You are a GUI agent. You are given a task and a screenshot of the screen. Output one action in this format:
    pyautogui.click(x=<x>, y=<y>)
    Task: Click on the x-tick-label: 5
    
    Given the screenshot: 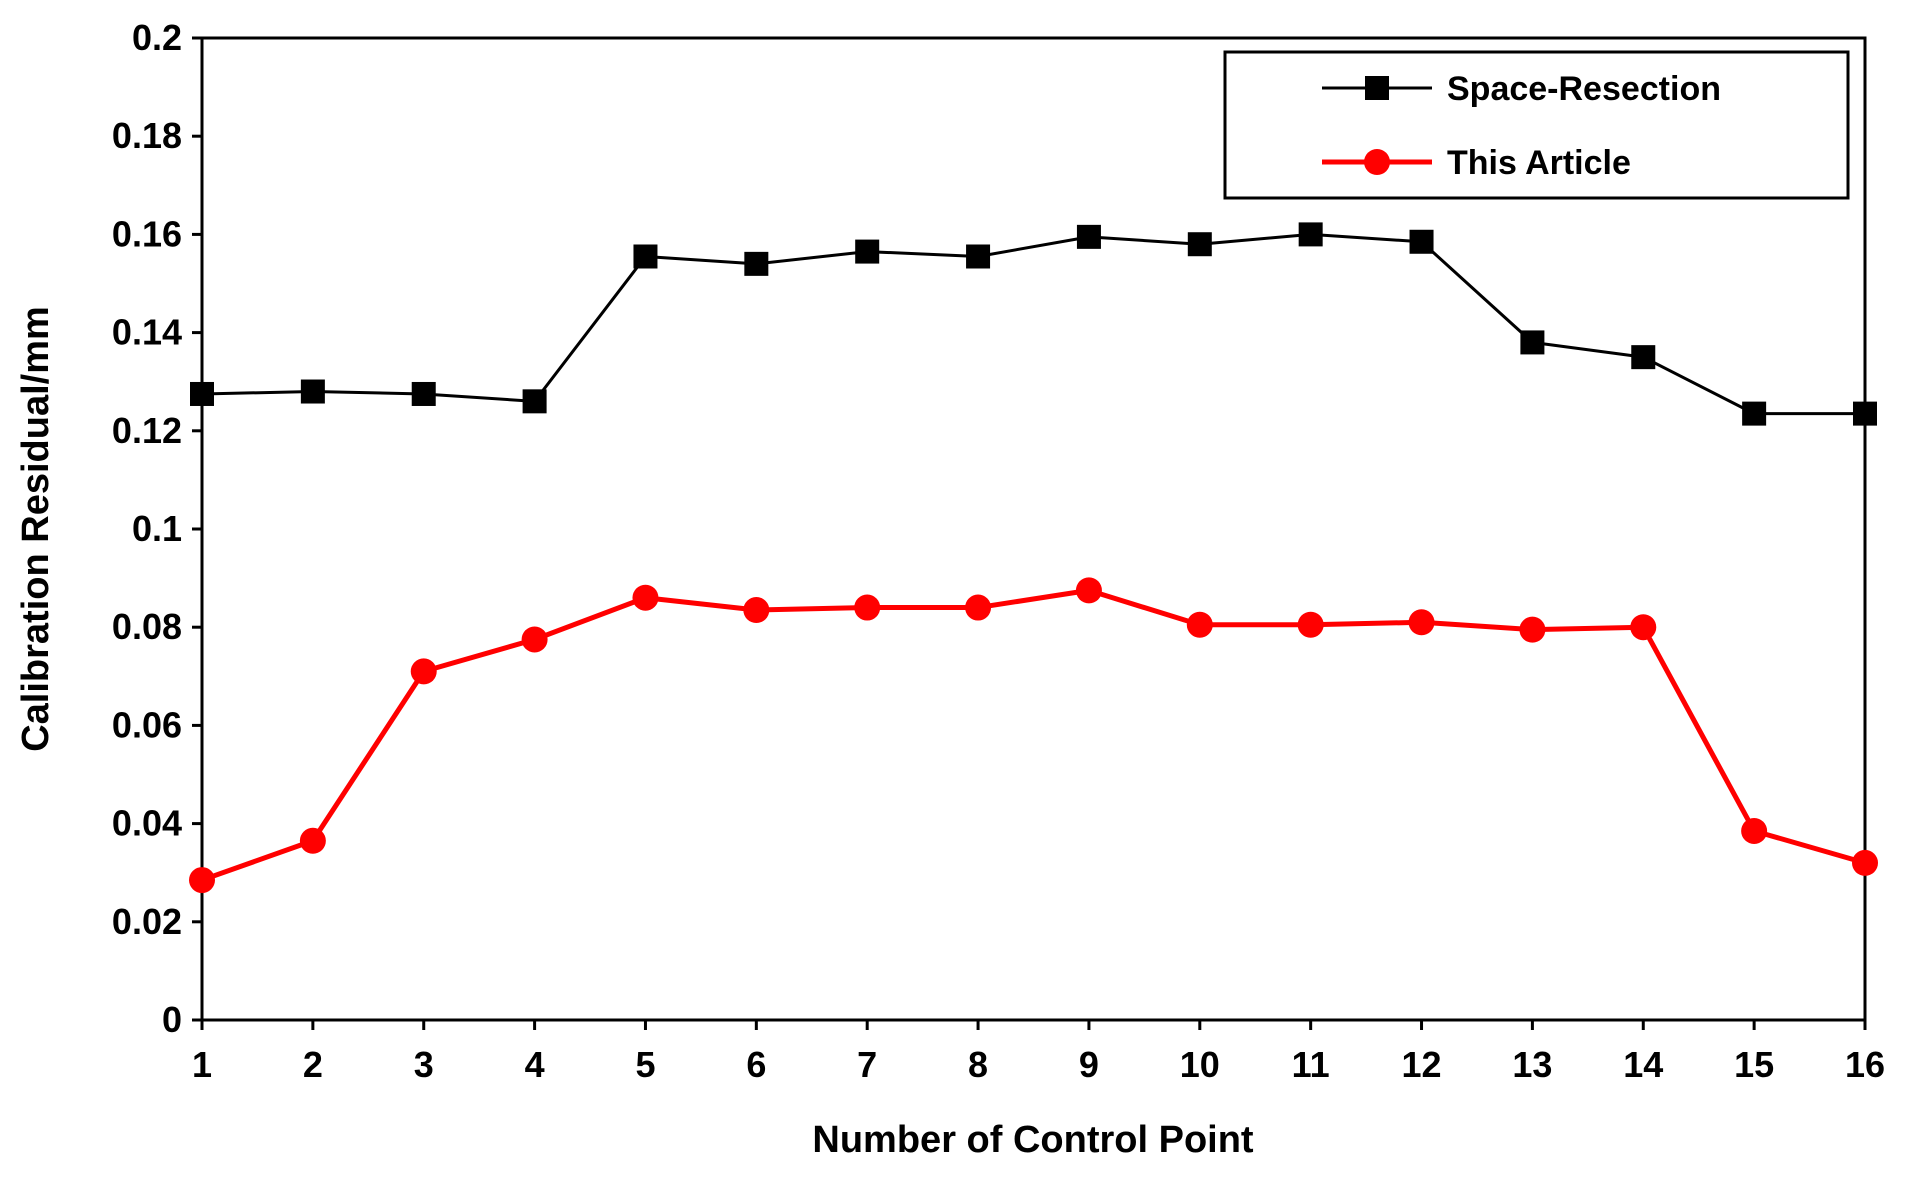 What is the action you would take?
    pyautogui.click(x=645, y=1064)
    